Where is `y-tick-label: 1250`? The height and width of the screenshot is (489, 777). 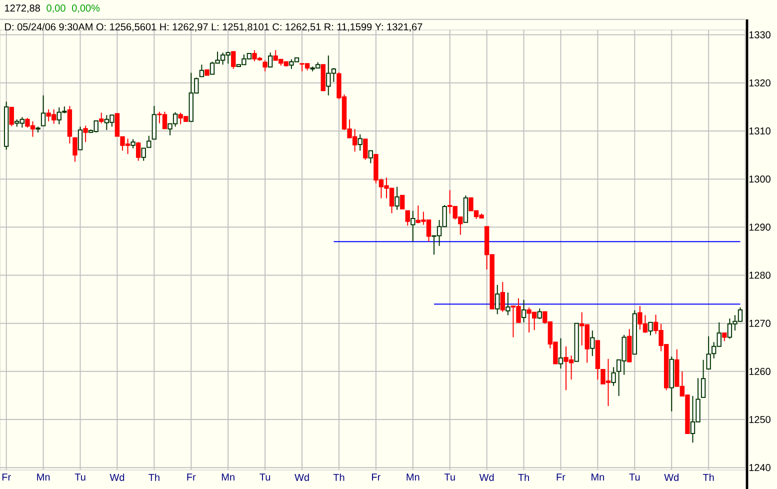
y-tick-label: 1250 is located at coordinates (759, 420).